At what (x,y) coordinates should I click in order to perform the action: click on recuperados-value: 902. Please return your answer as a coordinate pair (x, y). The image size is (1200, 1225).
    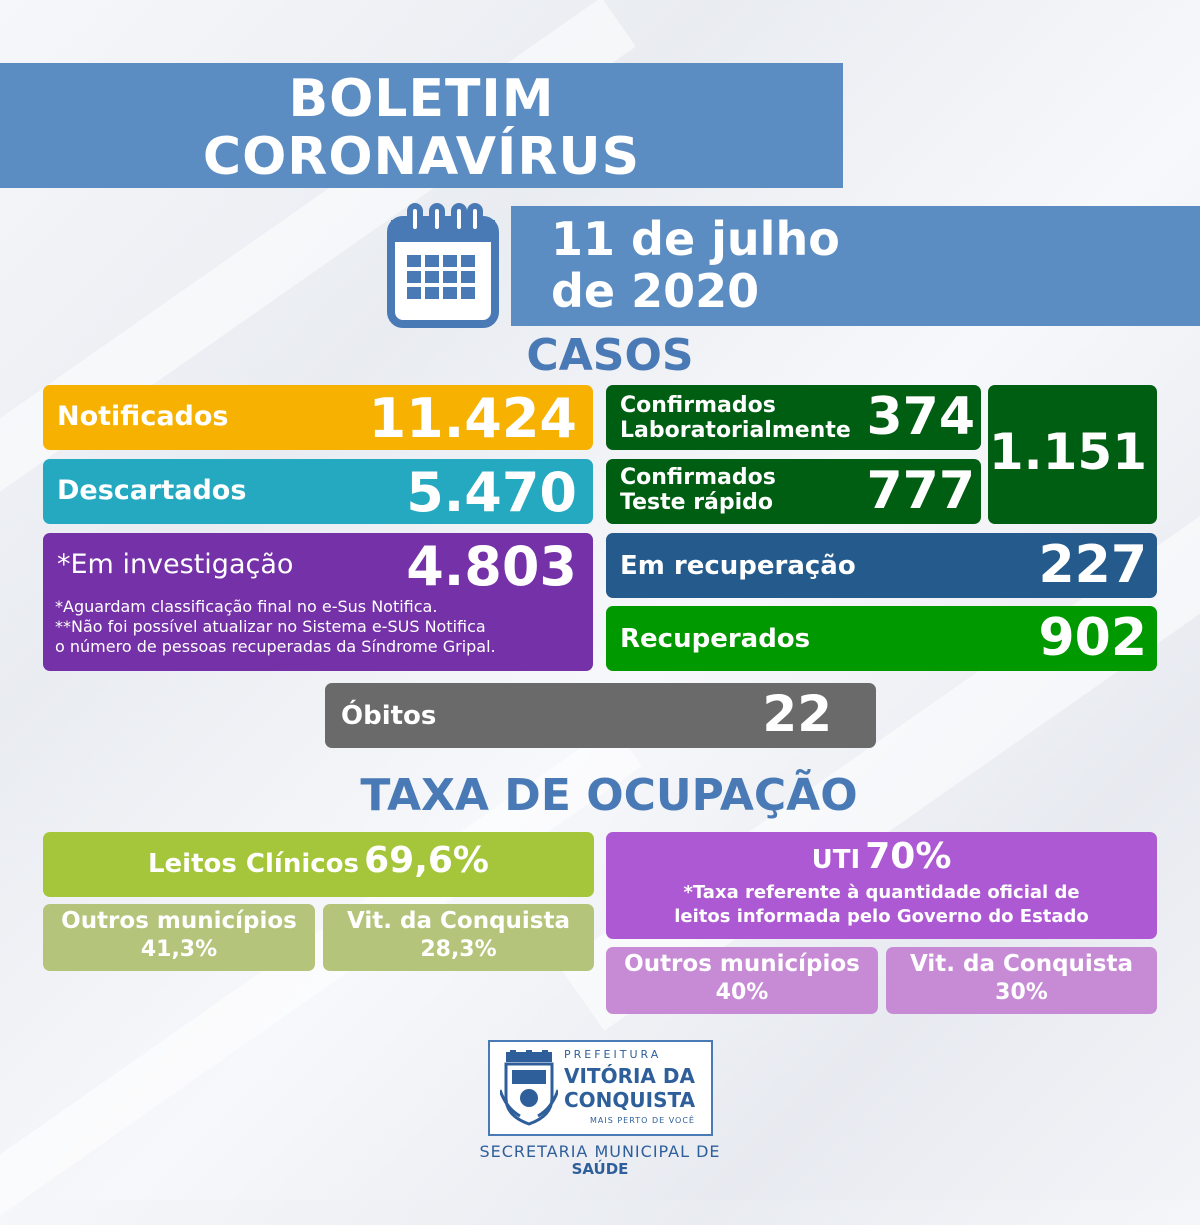
    Looking at the image, I should click on (1092, 638).